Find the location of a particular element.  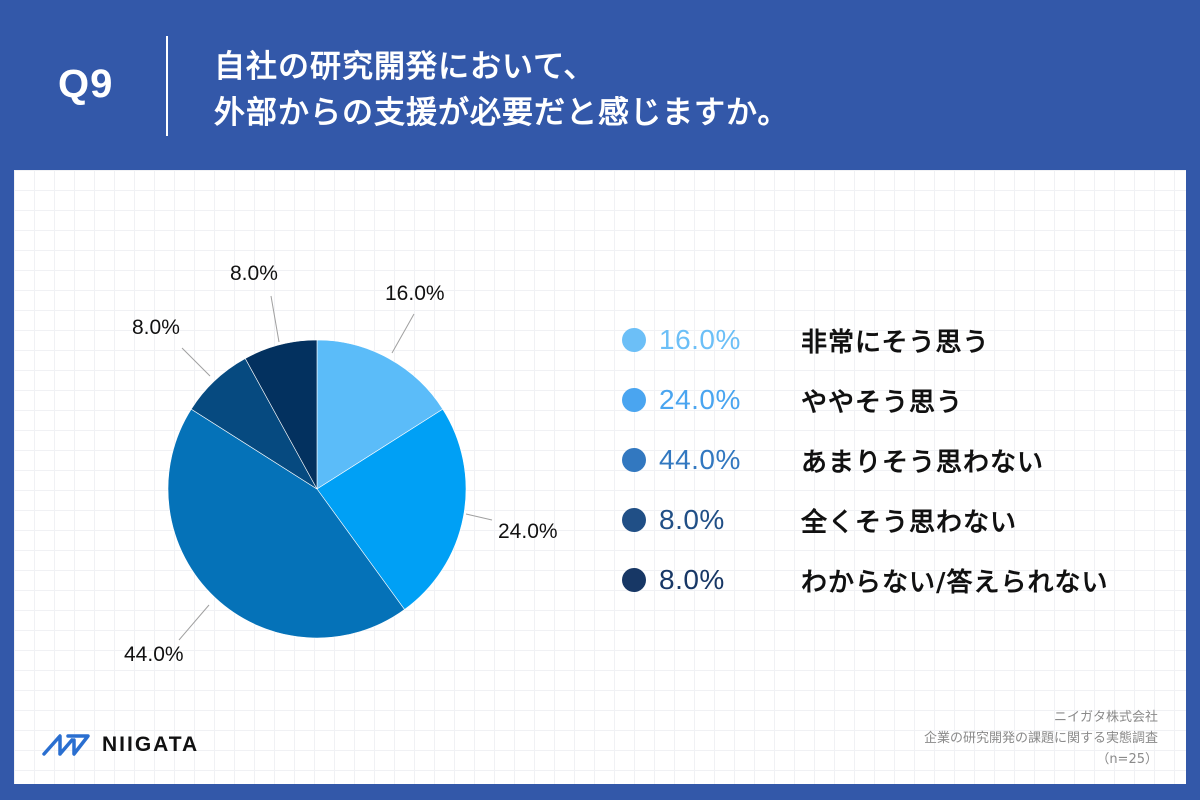

pie-label-16: 16.0% is located at coordinates (415, 293).